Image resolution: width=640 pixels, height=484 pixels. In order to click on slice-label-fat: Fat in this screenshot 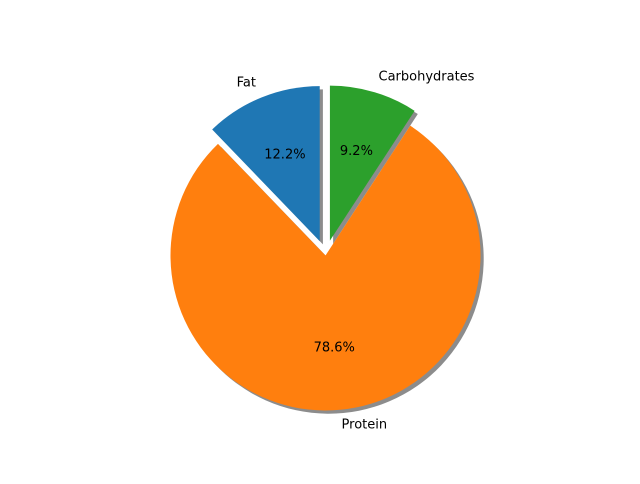, I will do `click(246, 82)`.